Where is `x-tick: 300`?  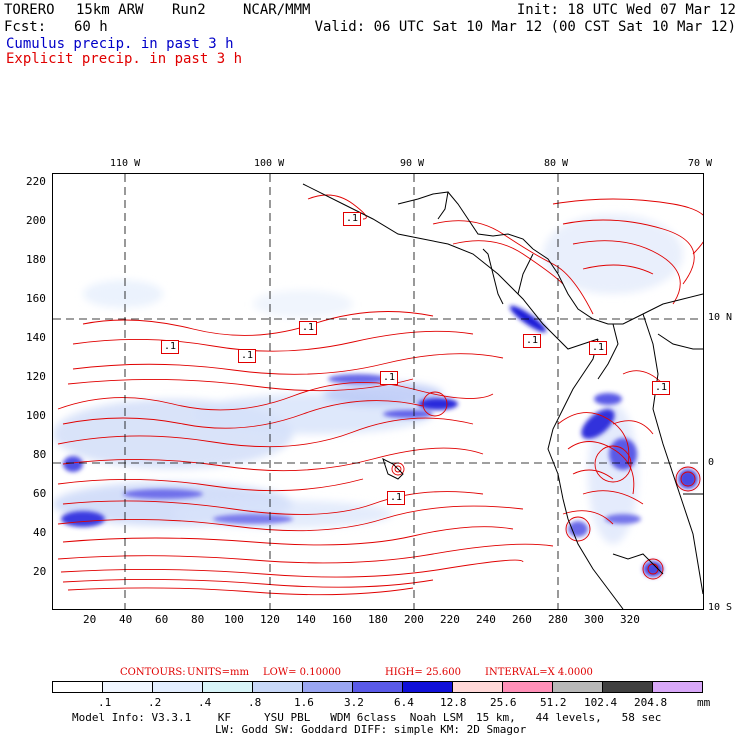 x-tick: 300 is located at coordinates (594, 619).